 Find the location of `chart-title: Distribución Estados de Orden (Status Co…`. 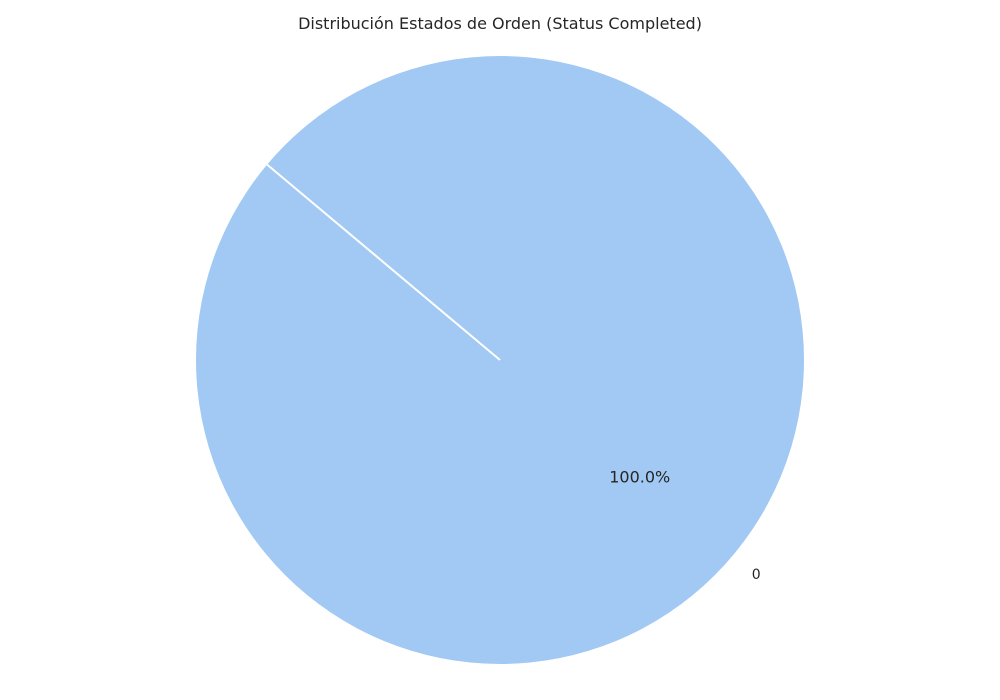

chart-title: Distribución Estados de Orden (Status Co… is located at coordinates (500, 23).